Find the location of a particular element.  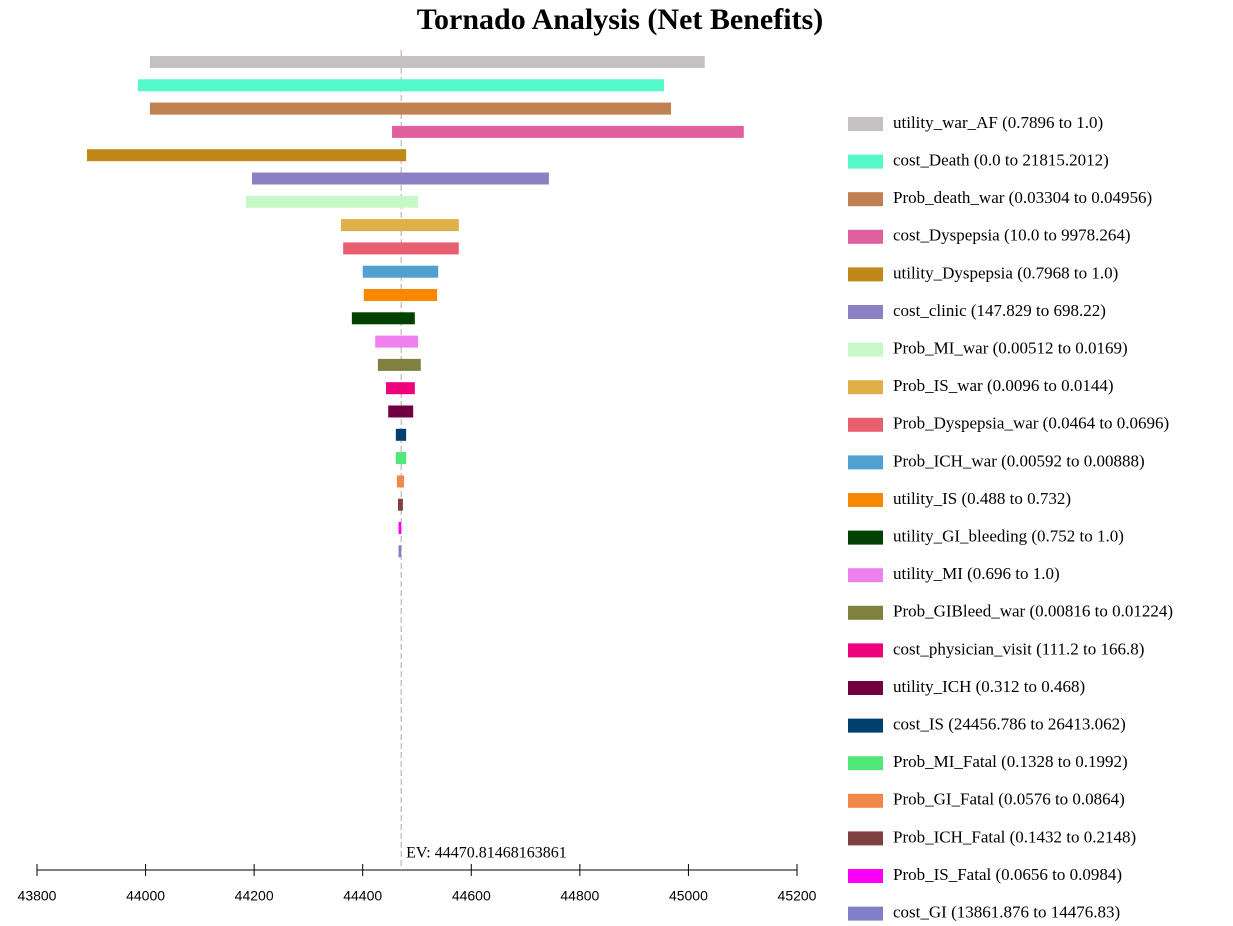

legend-label: utility_war_AF (0.7896 to 1.0) is located at coordinates (998, 122).